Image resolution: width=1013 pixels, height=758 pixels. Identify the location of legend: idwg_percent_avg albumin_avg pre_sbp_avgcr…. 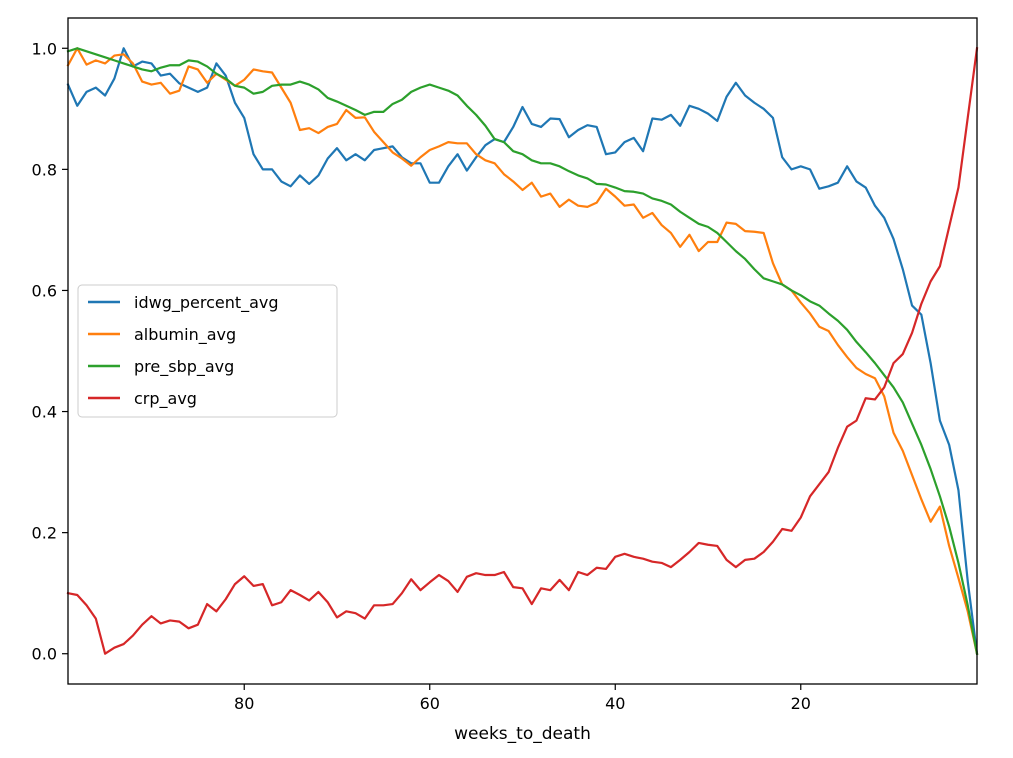
(207, 351).